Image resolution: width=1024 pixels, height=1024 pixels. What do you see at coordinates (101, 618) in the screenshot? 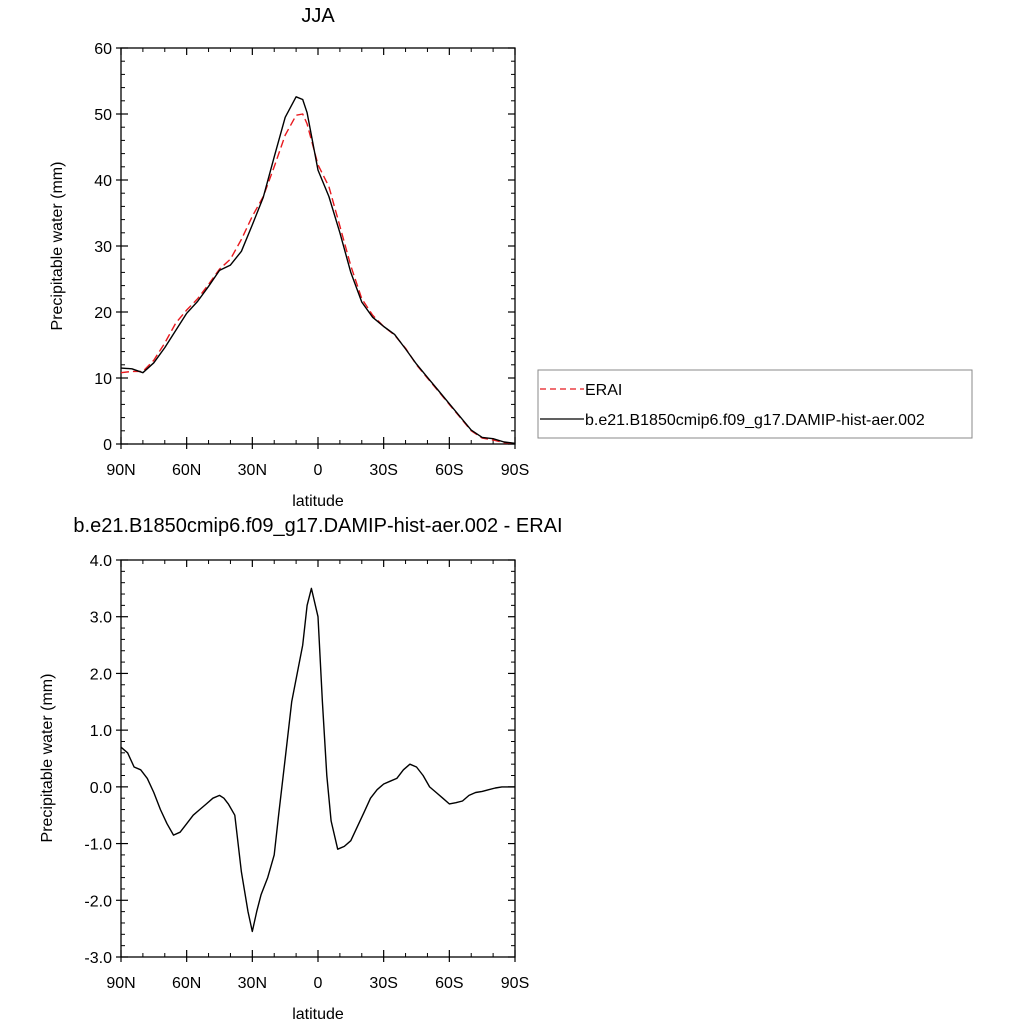
I see `y-tick-label: 3.0` at bounding box center [101, 618].